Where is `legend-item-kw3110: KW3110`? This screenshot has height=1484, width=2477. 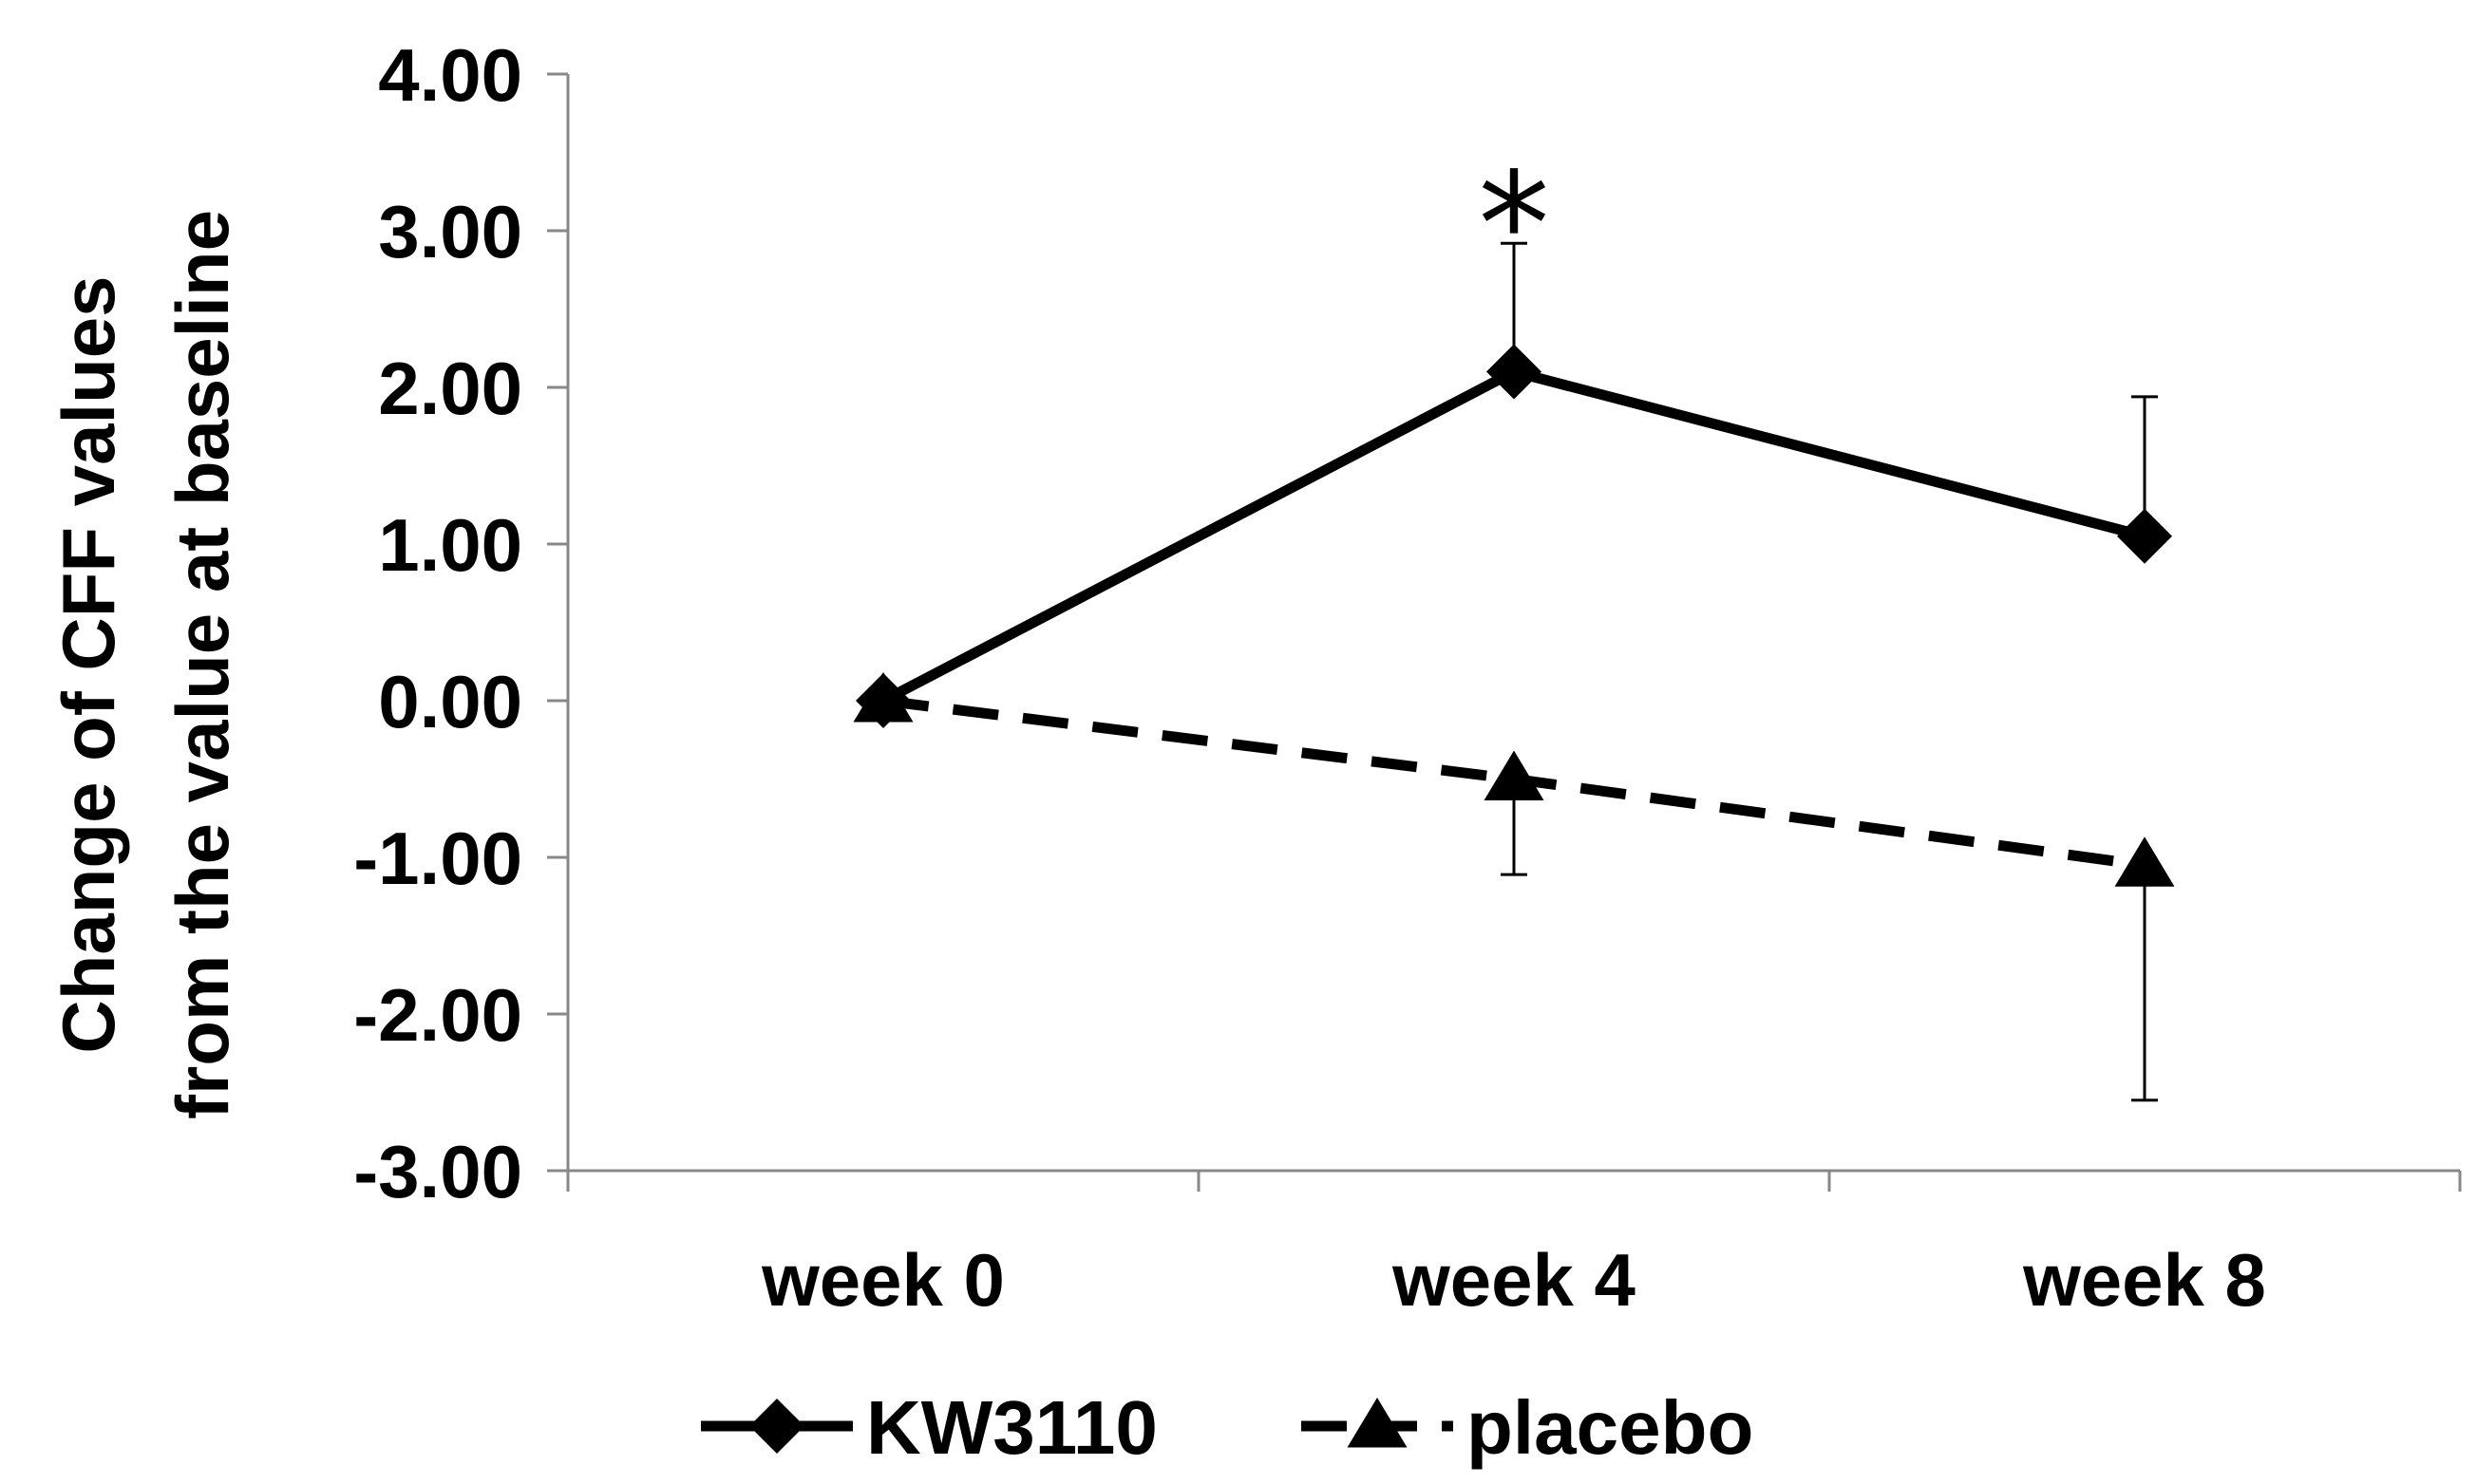 legend-item-kw3110: KW3110 is located at coordinates (929, 1427).